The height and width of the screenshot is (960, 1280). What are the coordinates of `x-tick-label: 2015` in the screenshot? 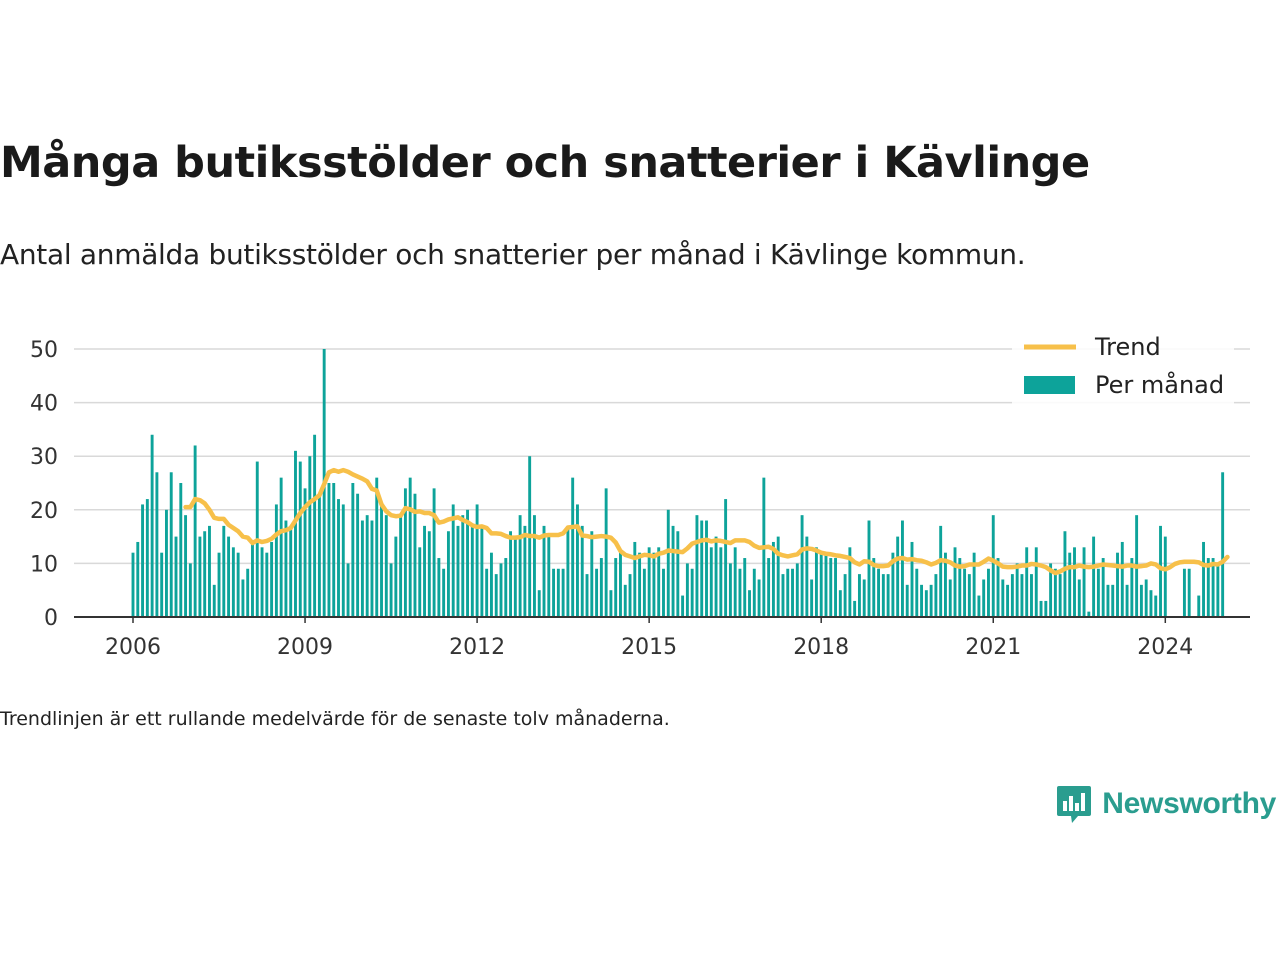 It's located at (649, 647).